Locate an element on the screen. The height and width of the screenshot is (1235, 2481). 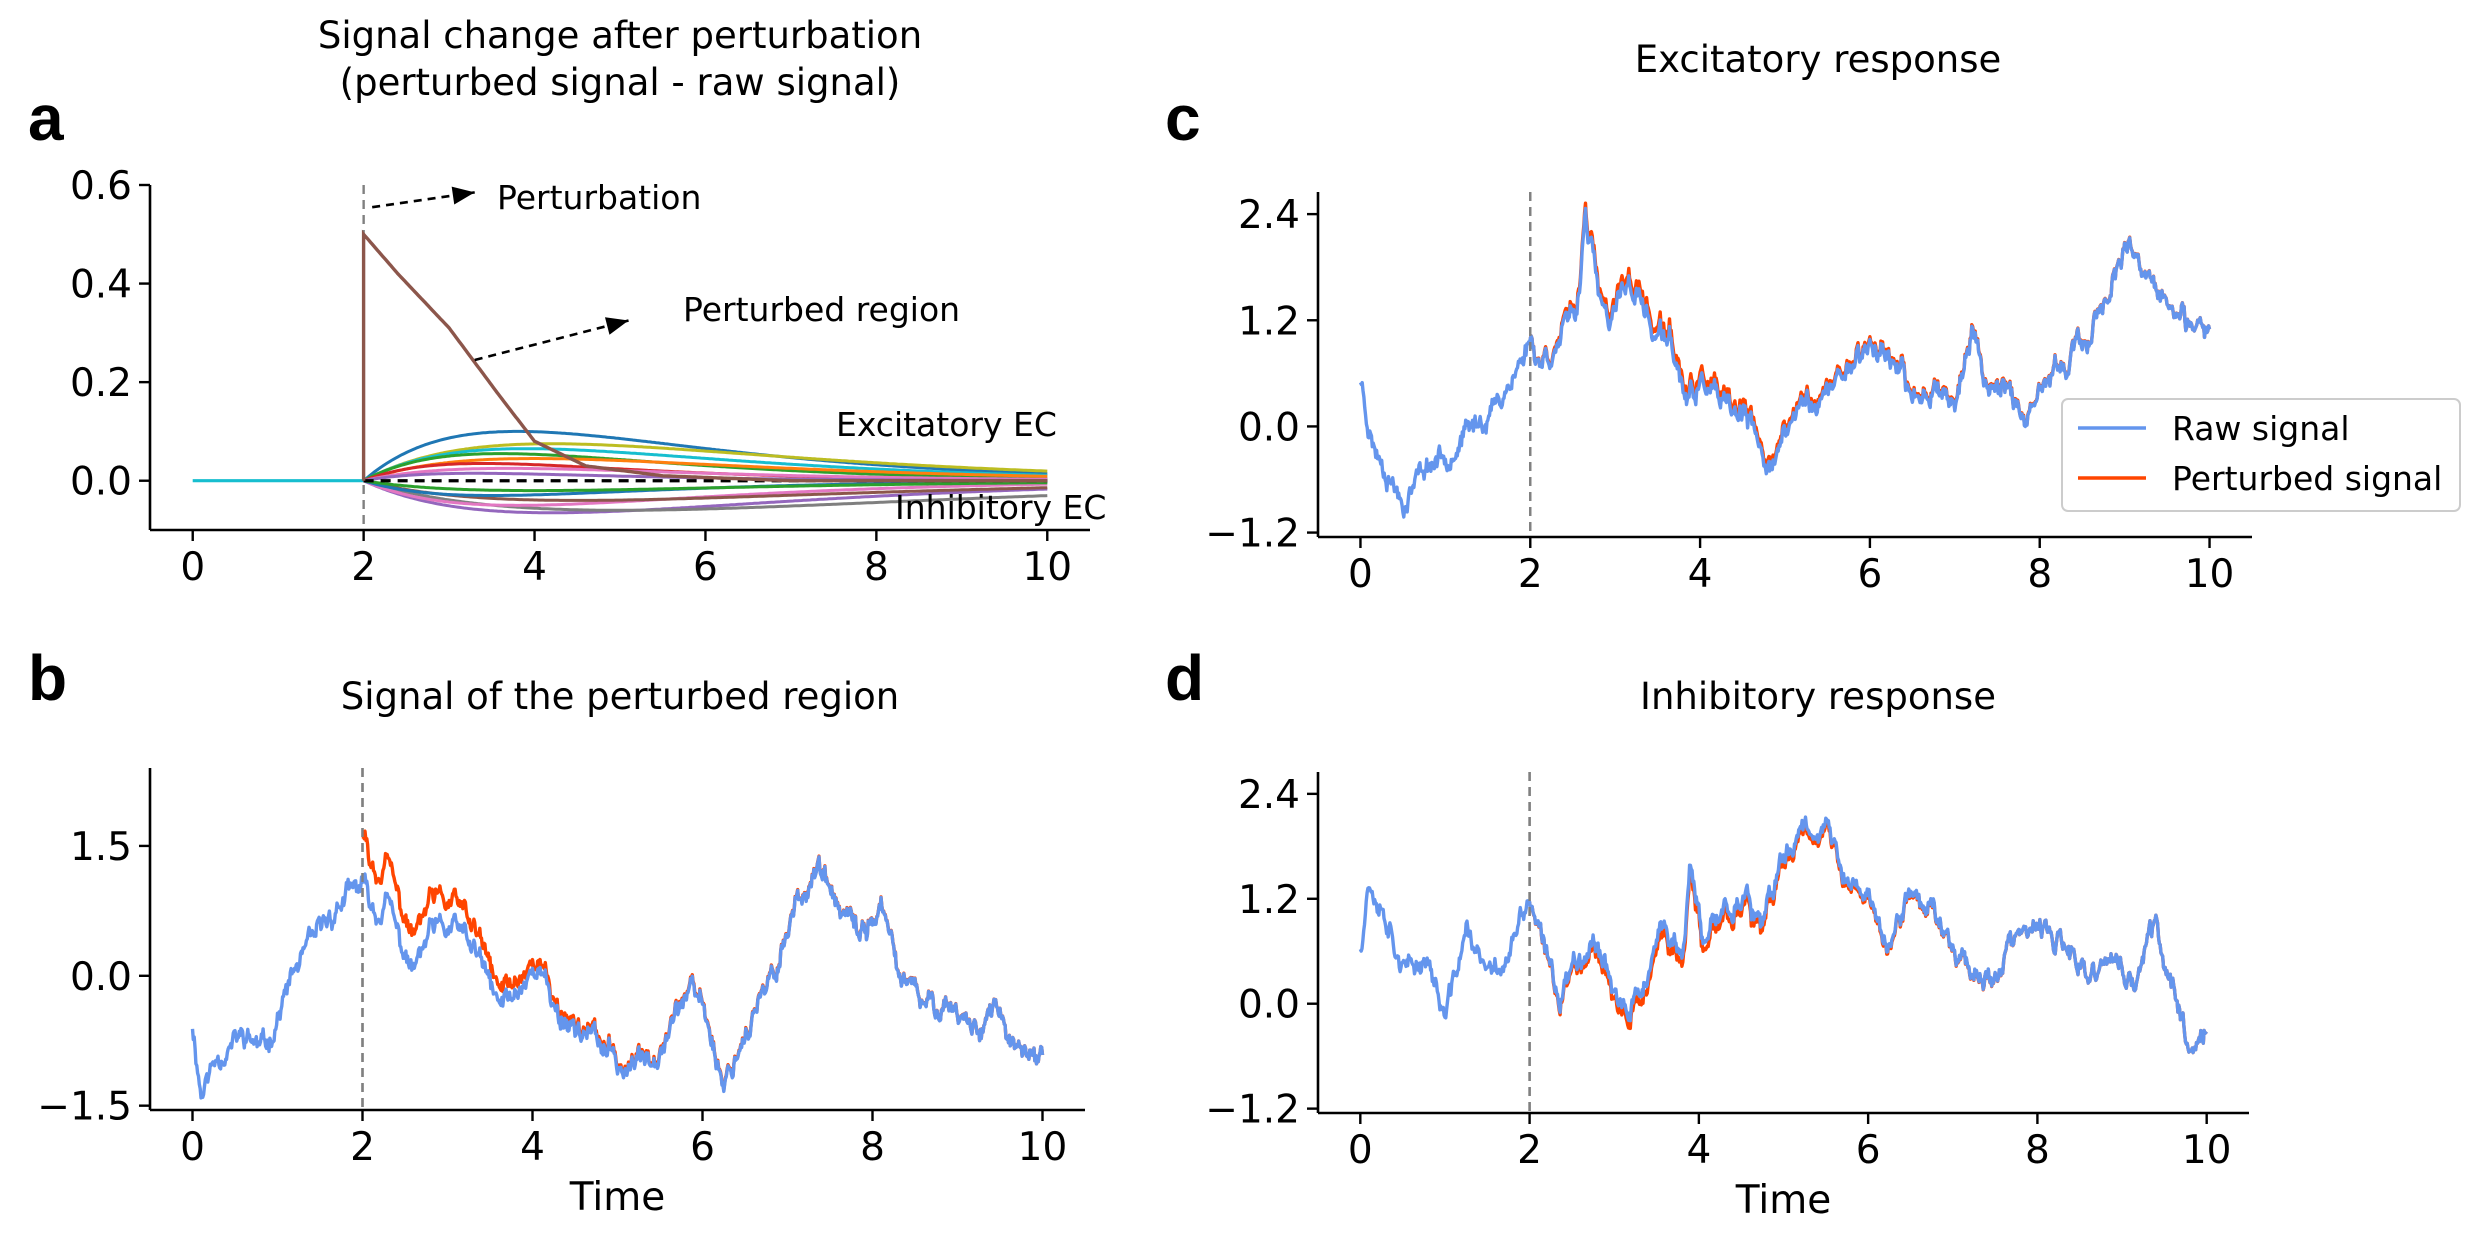
legend-frame is located at coordinates (2261, 455).